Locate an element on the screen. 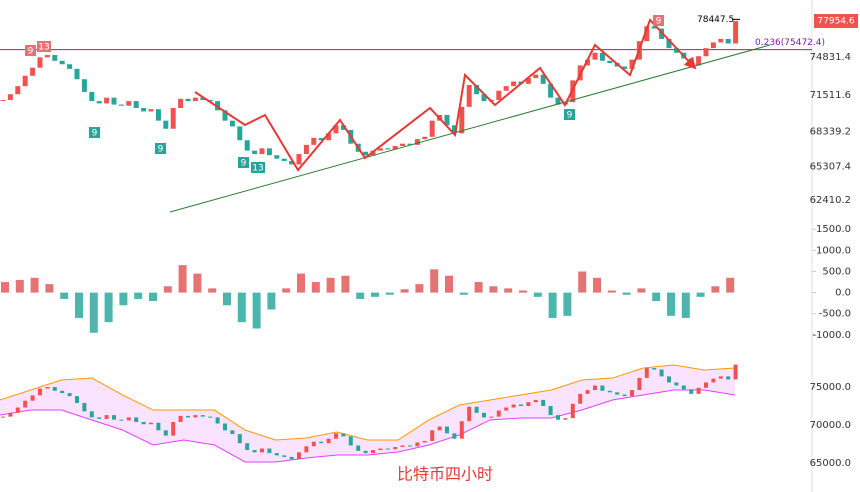 Image resolution: width=860 pixels, height=492 pixels. y-tick-label: 74831.4 is located at coordinates (830, 57).